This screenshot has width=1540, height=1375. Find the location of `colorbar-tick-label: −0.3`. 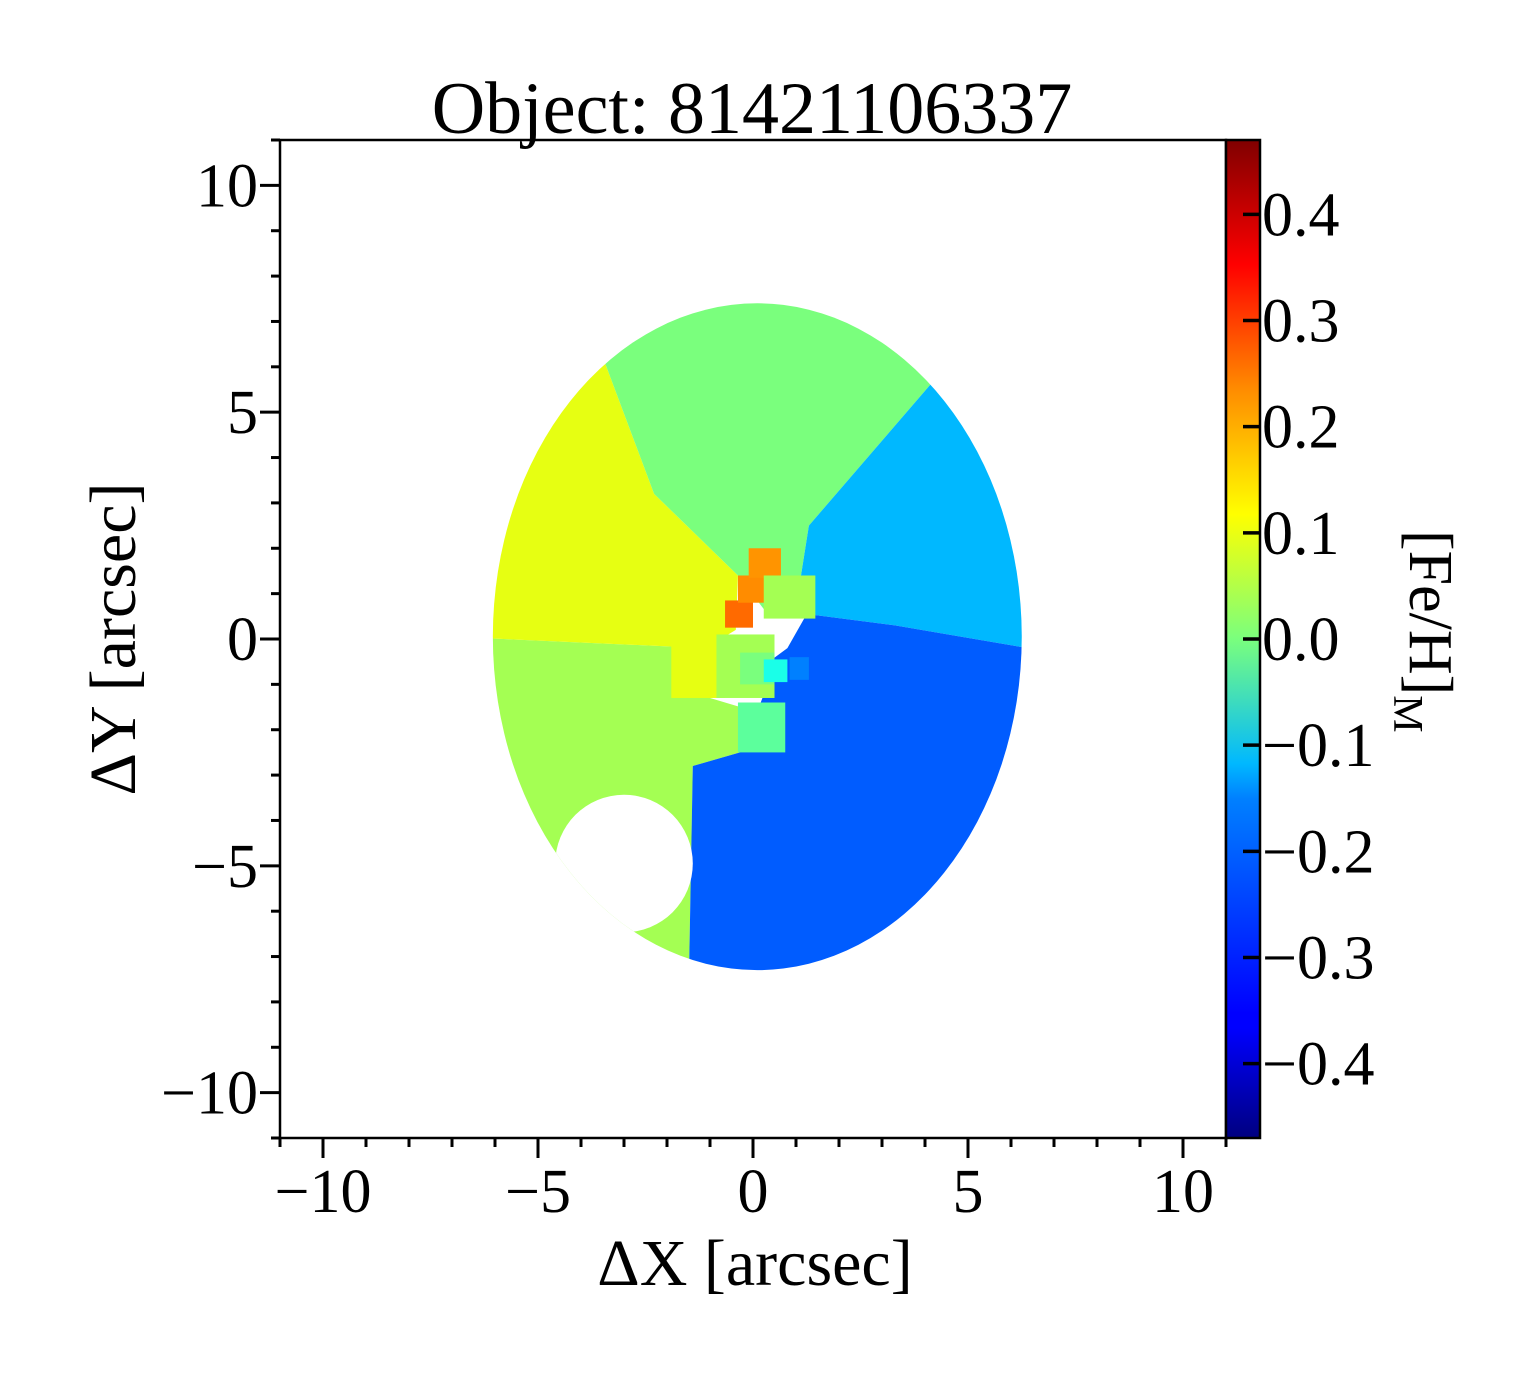

colorbar-tick-label: −0.3 is located at coordinates (1318, 959).